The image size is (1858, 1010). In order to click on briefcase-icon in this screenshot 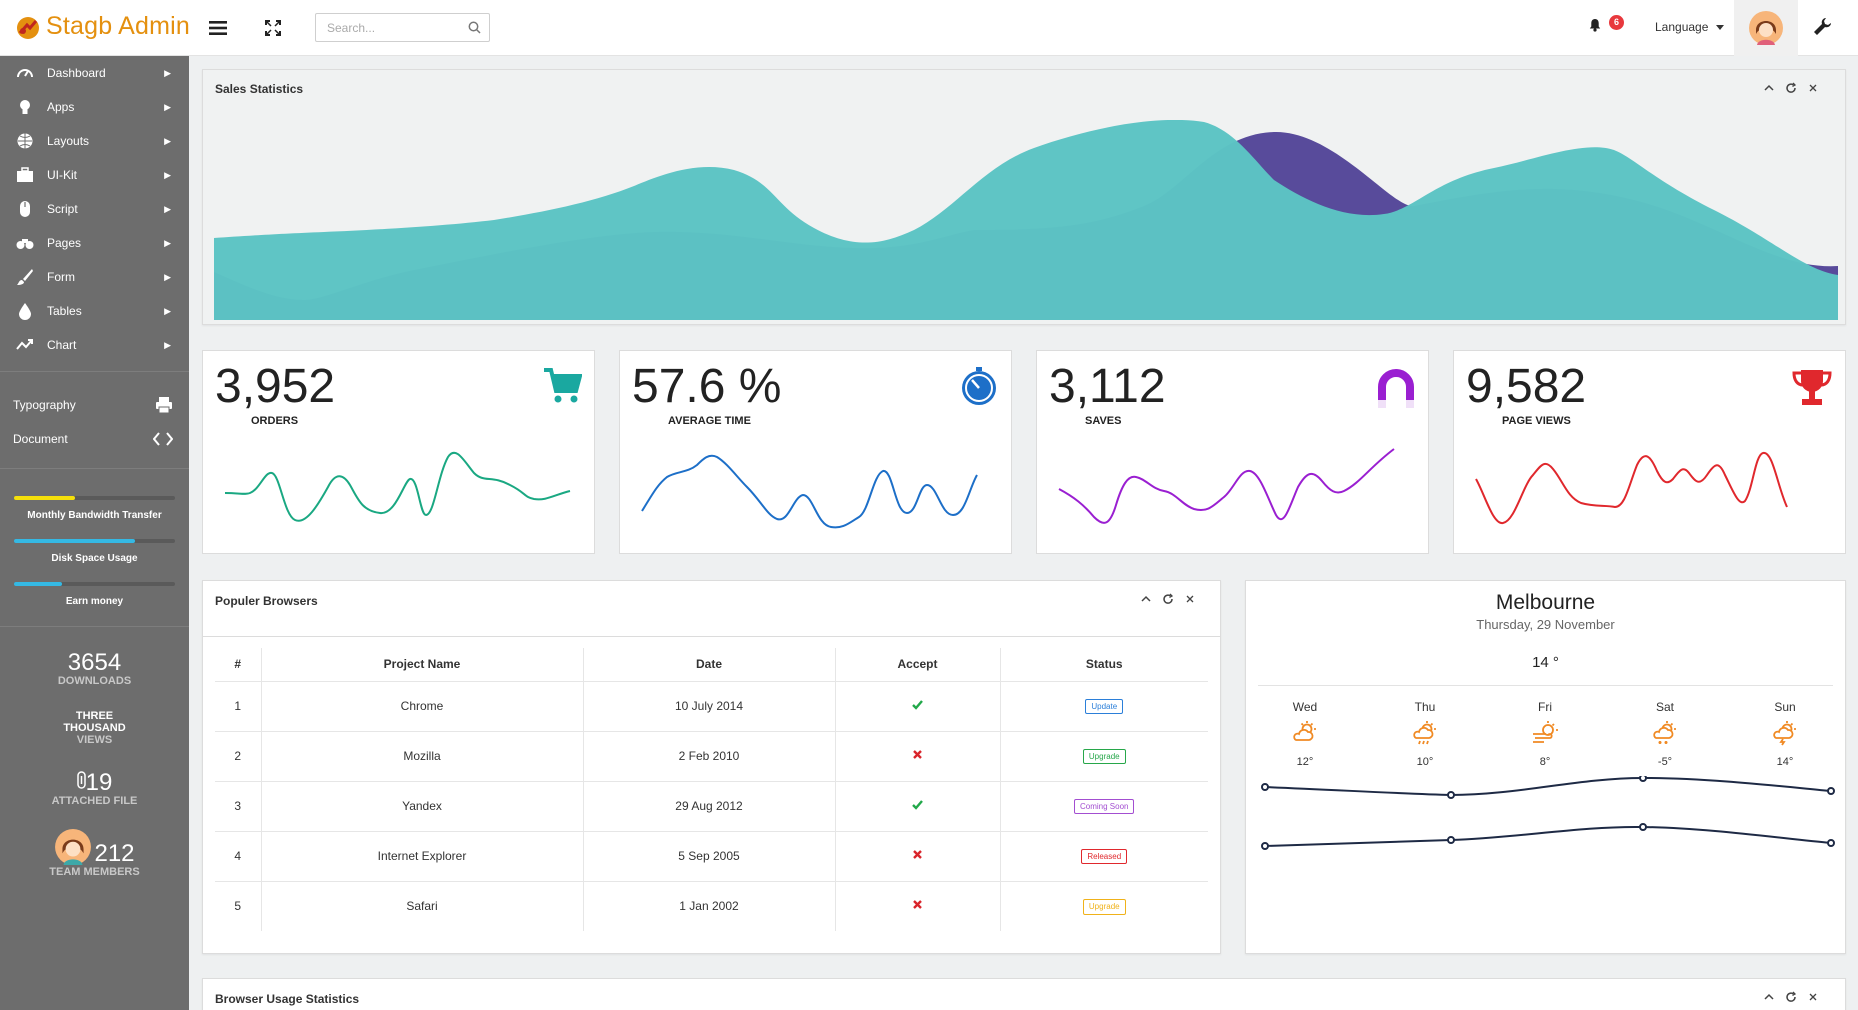, I will do `click(25, 174)`.